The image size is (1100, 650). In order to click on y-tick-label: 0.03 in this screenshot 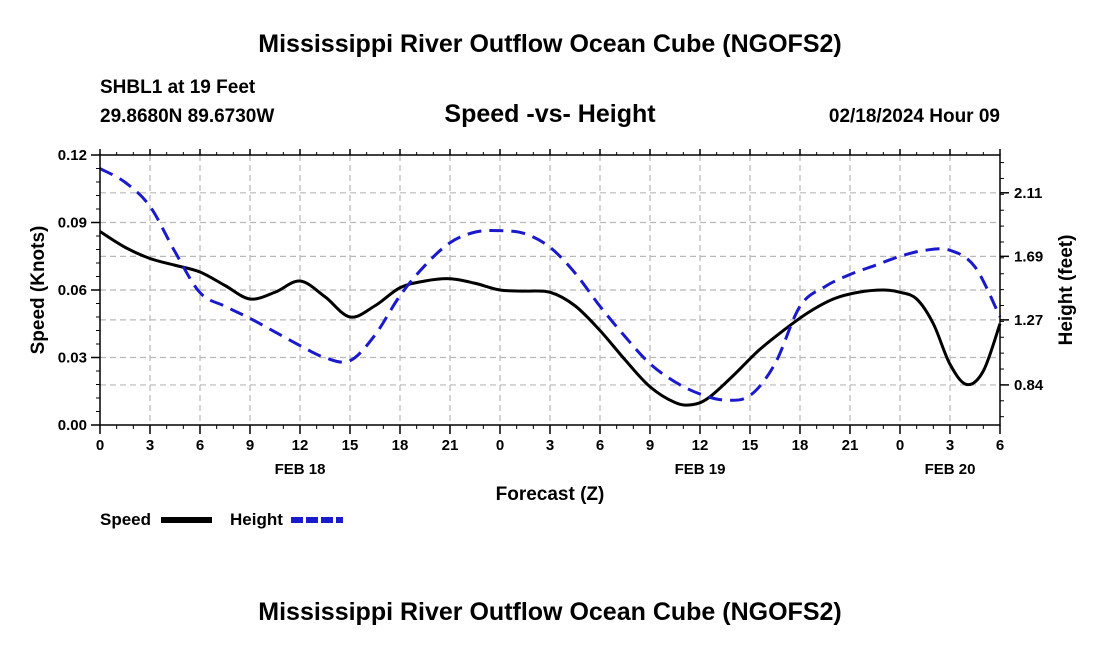, I will do `click(72, 358)`.